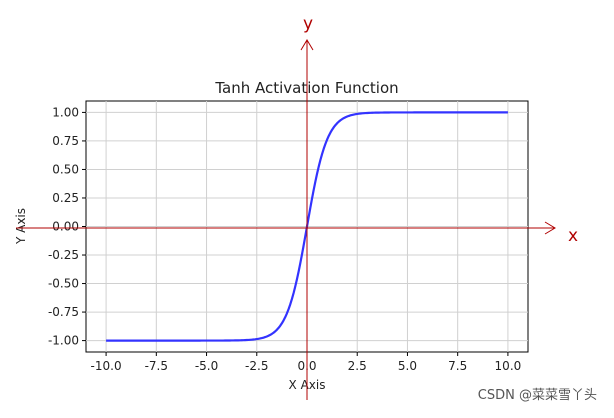  Describe the element at coordinates (65, 198) in the screenshot. I see `y-tick-label: 0.25` at that location.